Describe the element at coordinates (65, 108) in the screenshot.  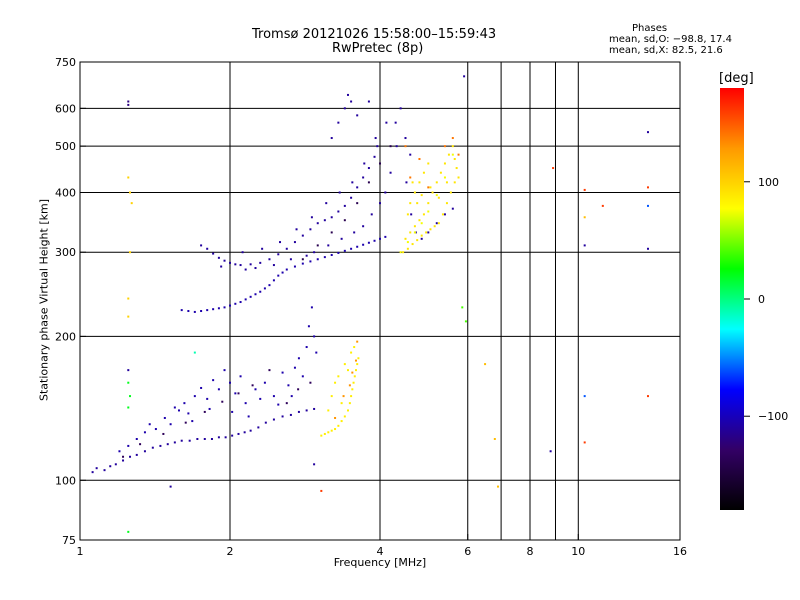
I see `y-tick-label: 600` at that location.